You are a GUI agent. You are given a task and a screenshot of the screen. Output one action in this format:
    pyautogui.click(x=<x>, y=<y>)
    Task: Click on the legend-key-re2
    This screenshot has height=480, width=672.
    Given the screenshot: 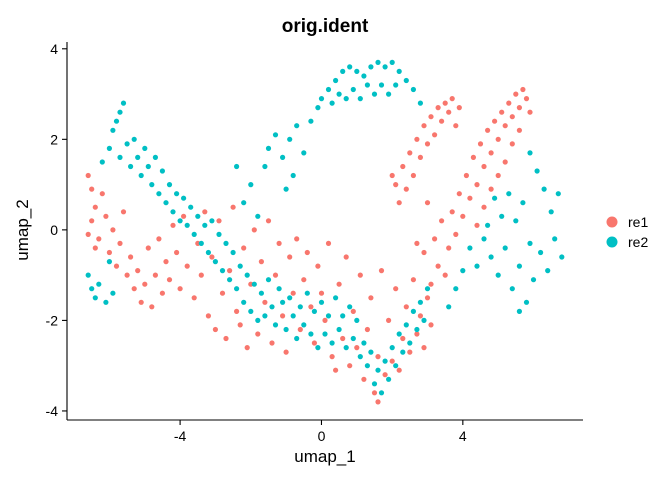 What is the action you would take?
    pyautogui.click(x=612, y=242)
    